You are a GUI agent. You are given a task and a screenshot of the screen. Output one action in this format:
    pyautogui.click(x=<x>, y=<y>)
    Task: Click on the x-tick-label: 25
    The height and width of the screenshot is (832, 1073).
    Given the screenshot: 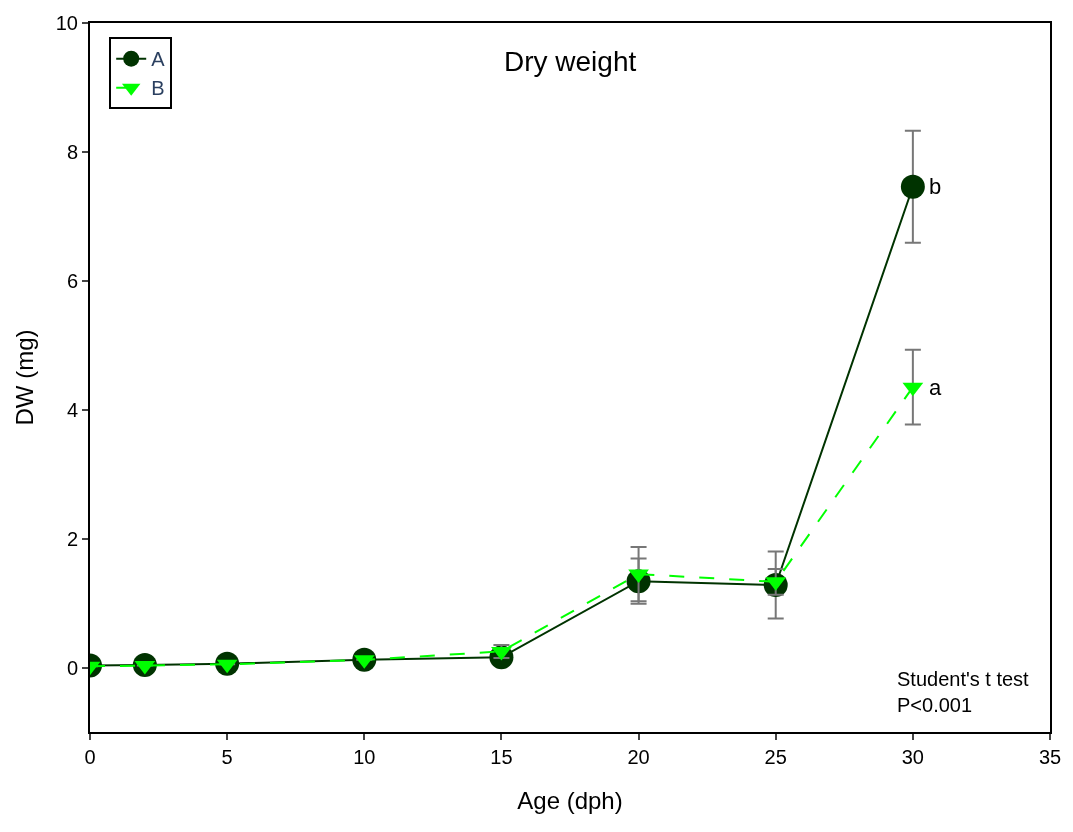 What is the action you would take?
    pyautogui.click(x=775, y=757)
    